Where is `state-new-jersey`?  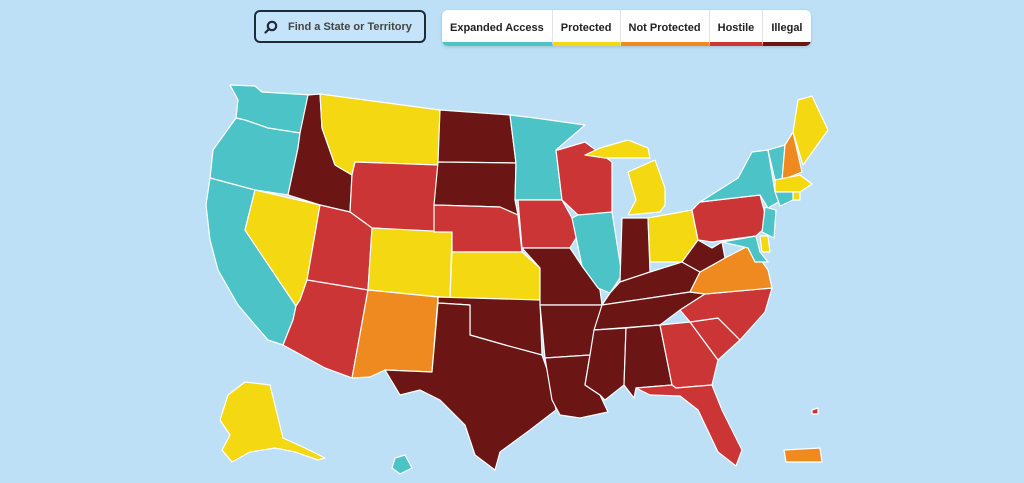
state-new-jersey is located at coordinates (769, 222).